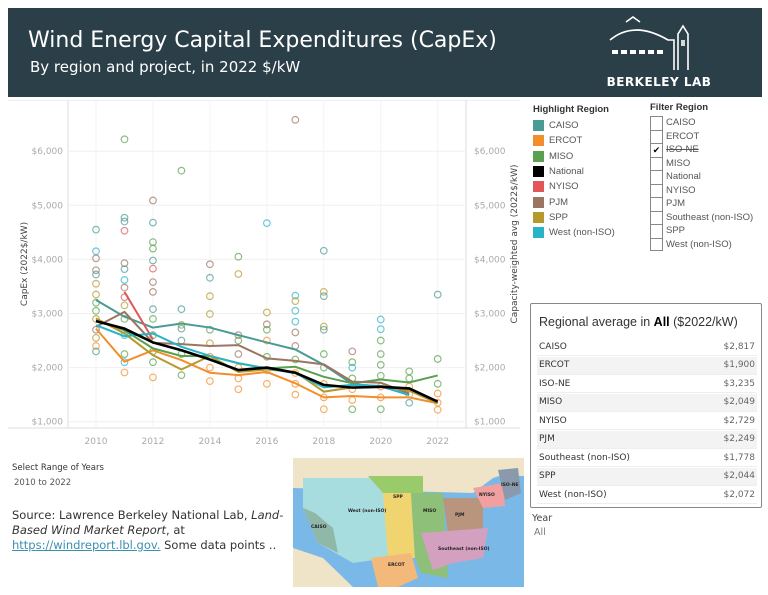 This screenshot has width=768, height=595. I want to click on legend-item-spp: SPP, so click(574, 217).